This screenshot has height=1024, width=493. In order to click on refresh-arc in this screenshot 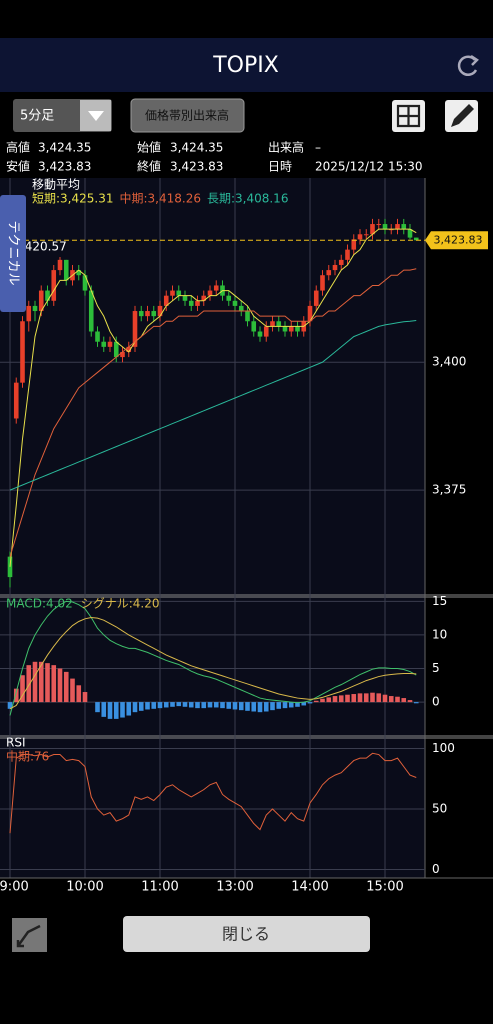, I will do `click(467, 65)`.